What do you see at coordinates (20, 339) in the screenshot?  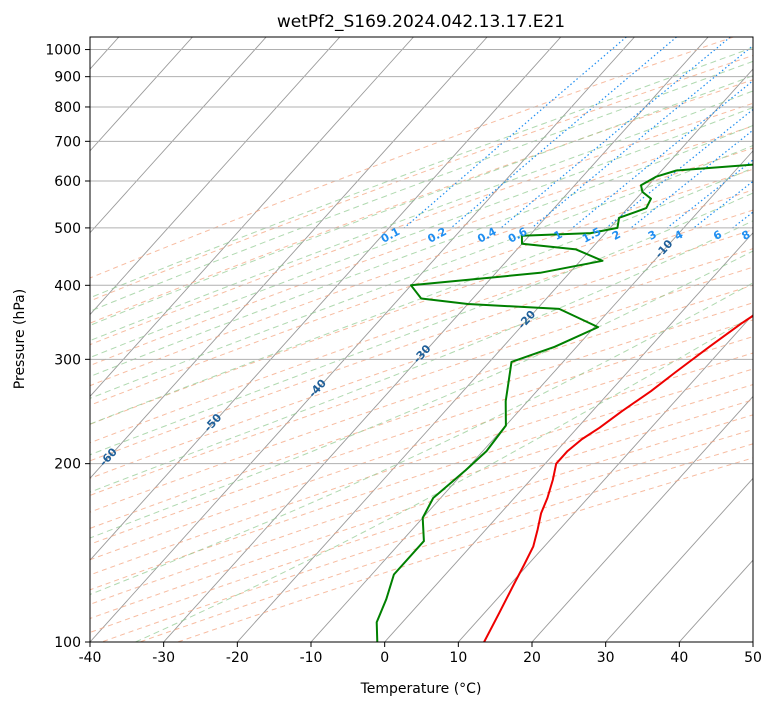 I see `y-axis-label: Pressure (hPa)` at bounding box center [20, 339].